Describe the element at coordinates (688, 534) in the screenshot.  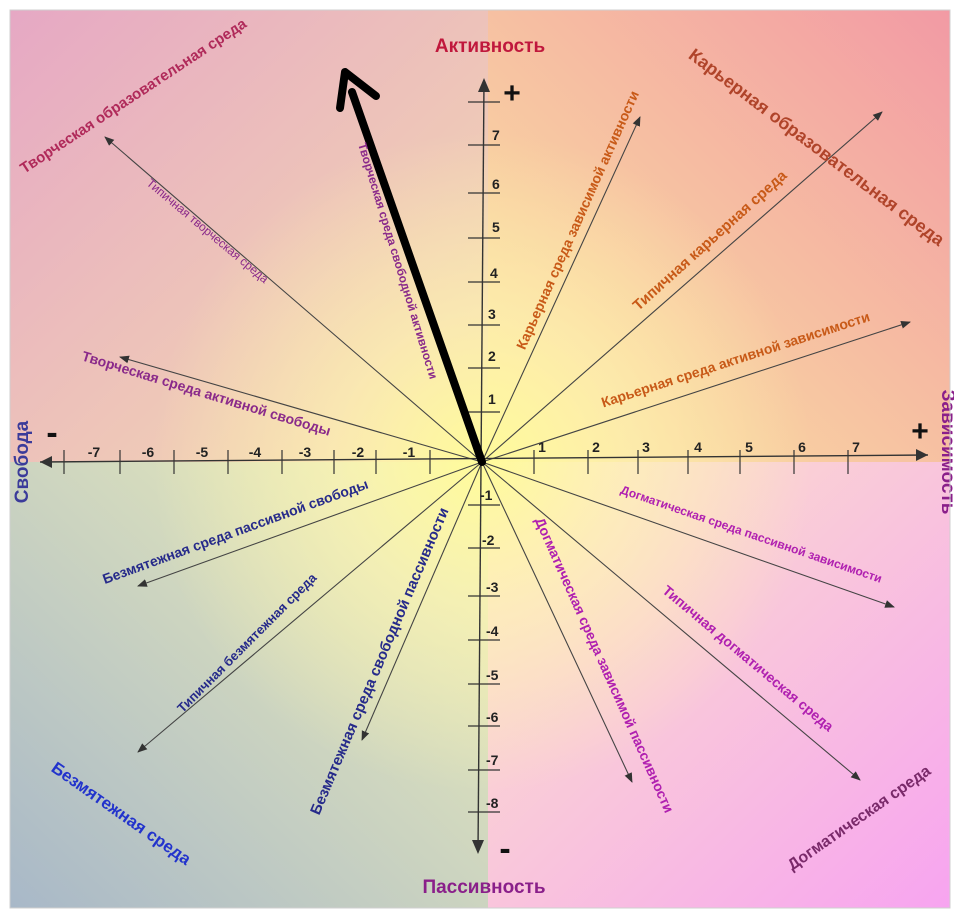
I see `ray-dogmatic-passive-dependence` at that location.